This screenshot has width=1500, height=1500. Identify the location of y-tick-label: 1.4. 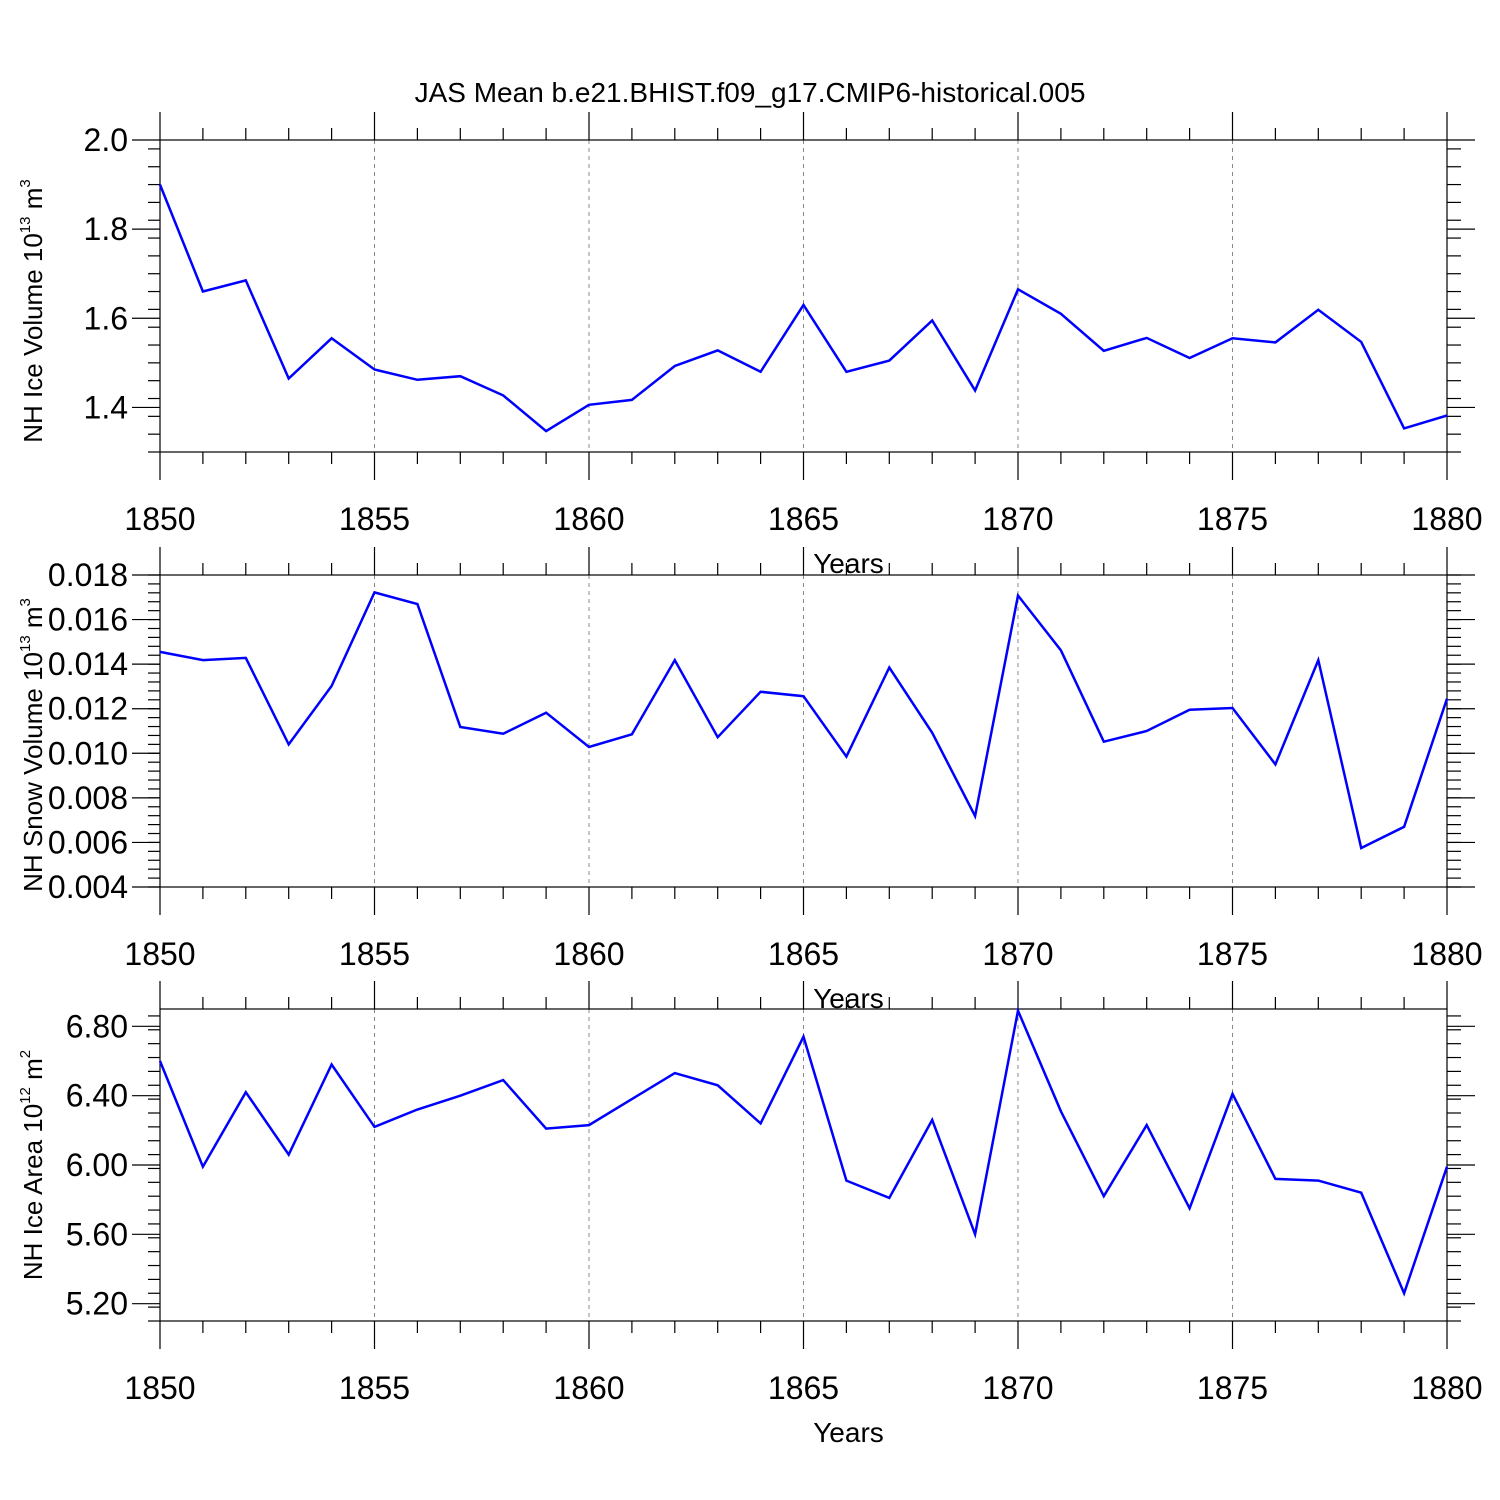
(106, 407).